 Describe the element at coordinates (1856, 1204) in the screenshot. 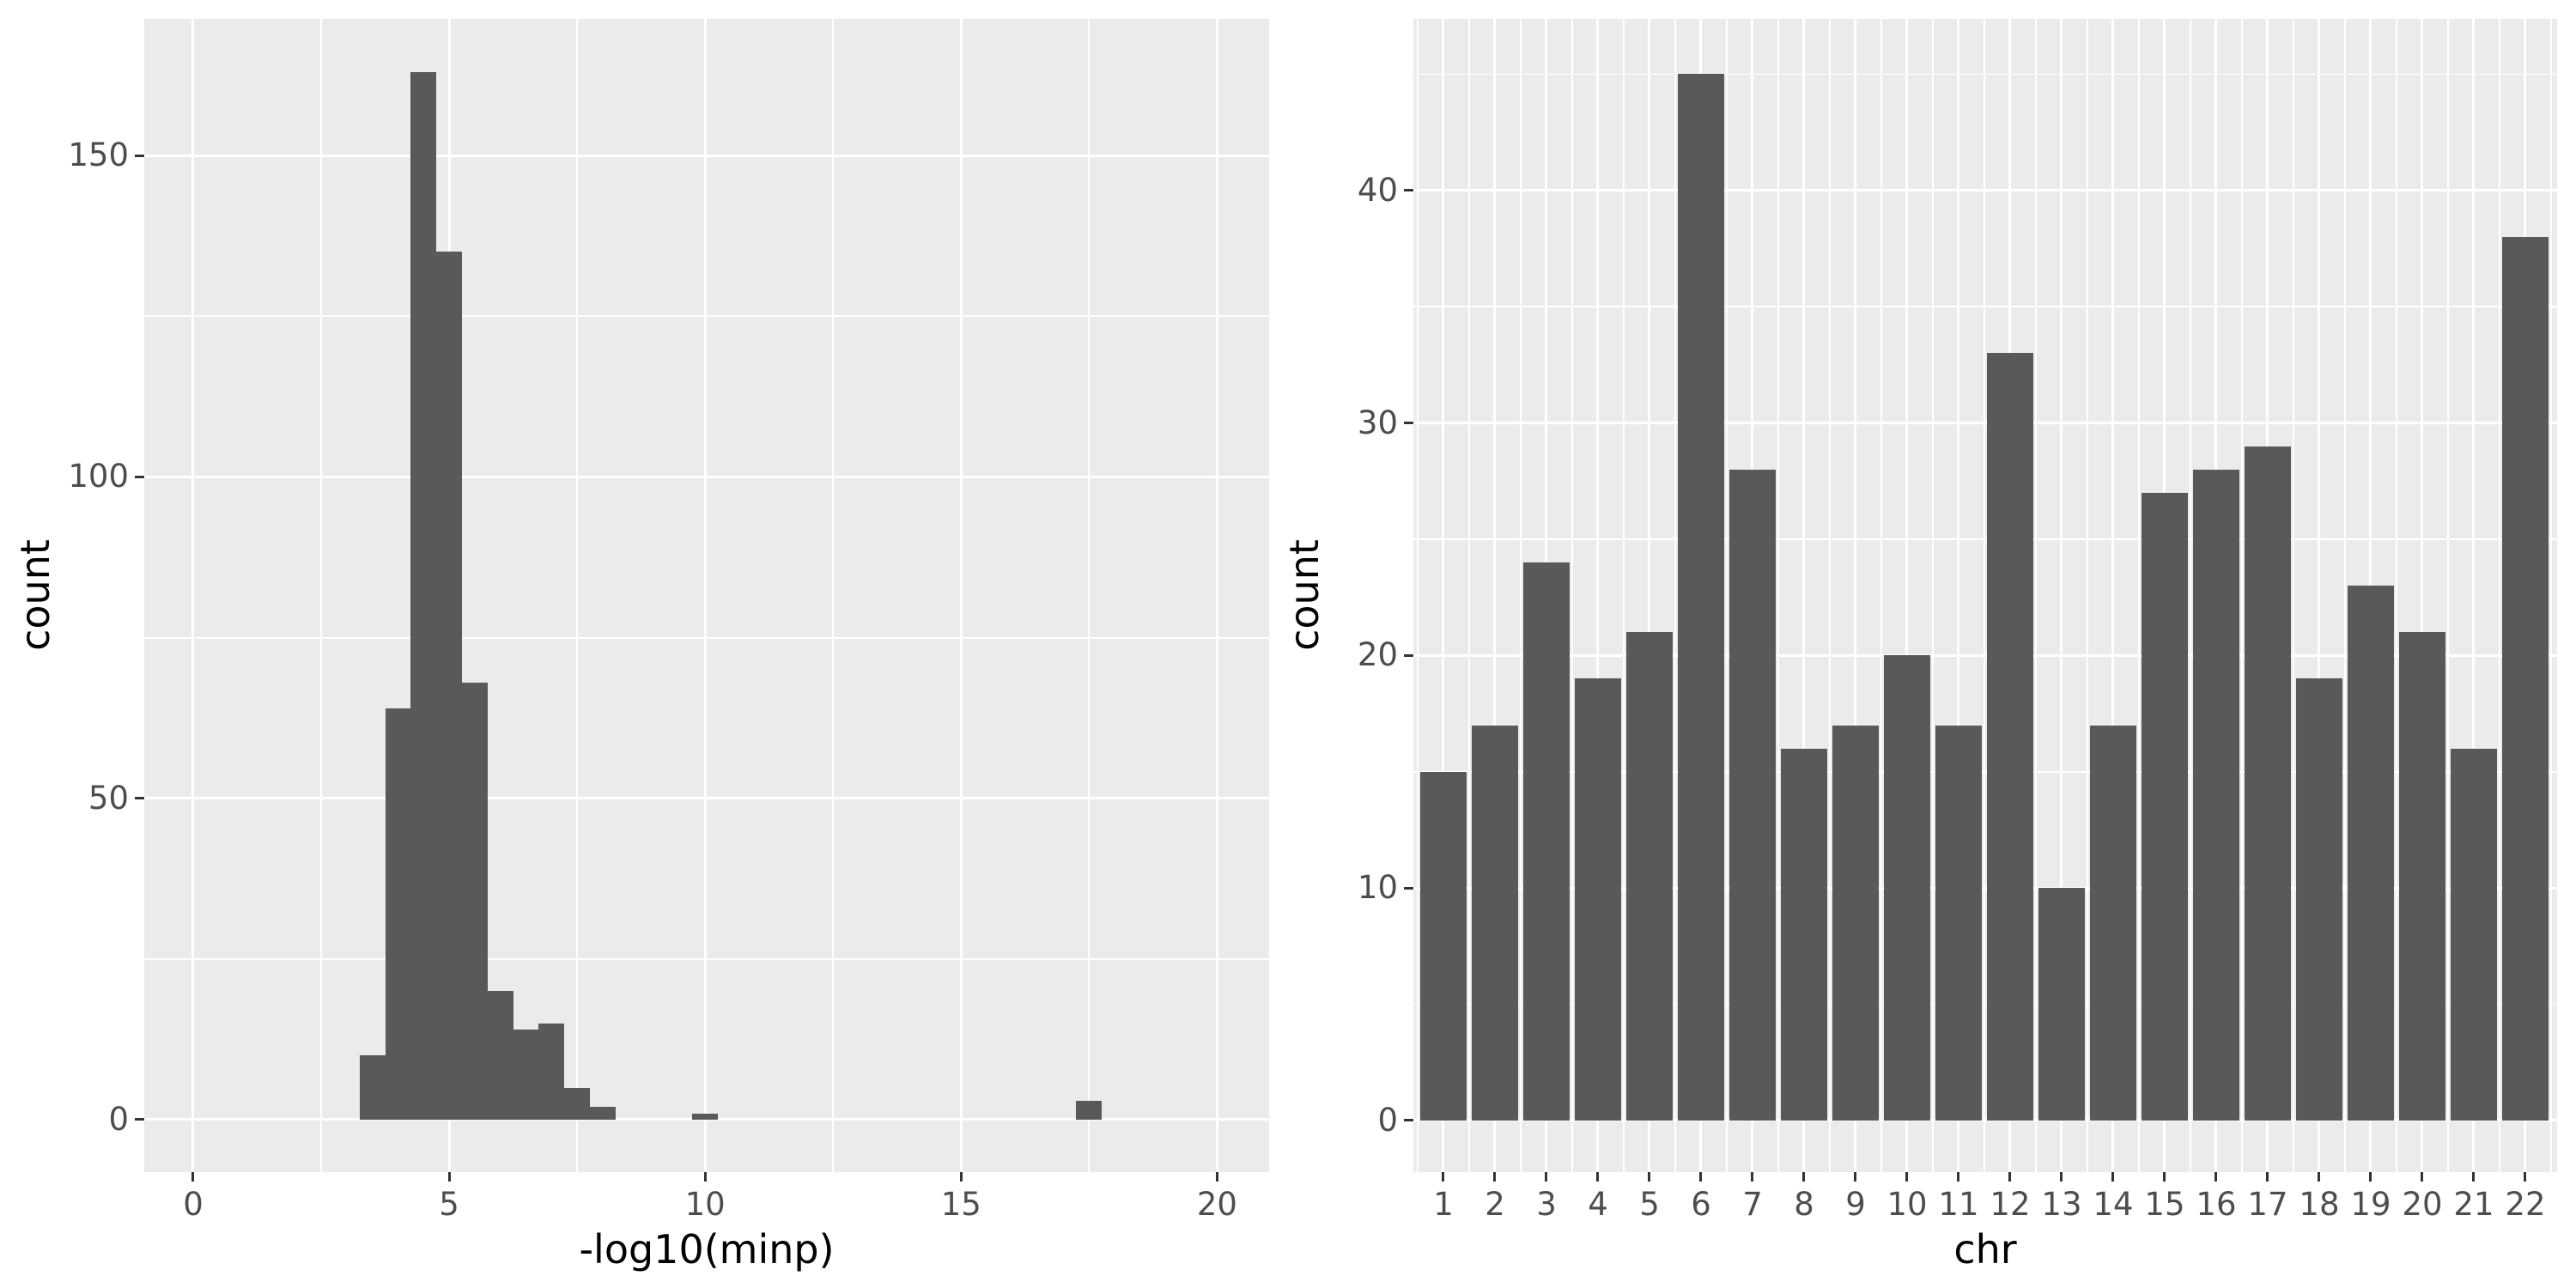

I see `x-tick-label: 9` at that location.